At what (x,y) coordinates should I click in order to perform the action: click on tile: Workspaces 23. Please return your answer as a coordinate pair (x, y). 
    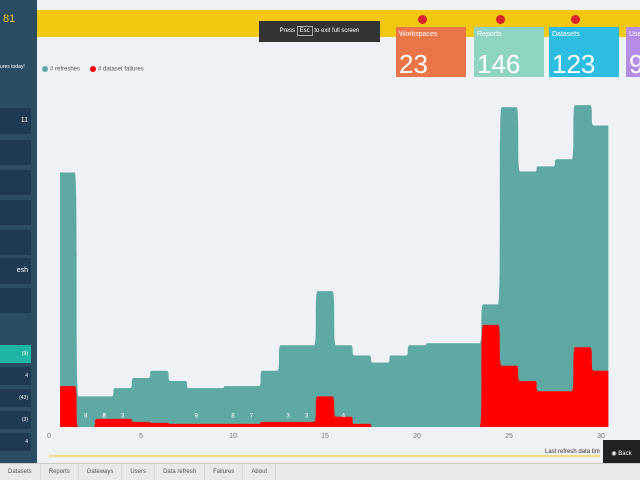
    Looking at the image, I should click on (431, 53).